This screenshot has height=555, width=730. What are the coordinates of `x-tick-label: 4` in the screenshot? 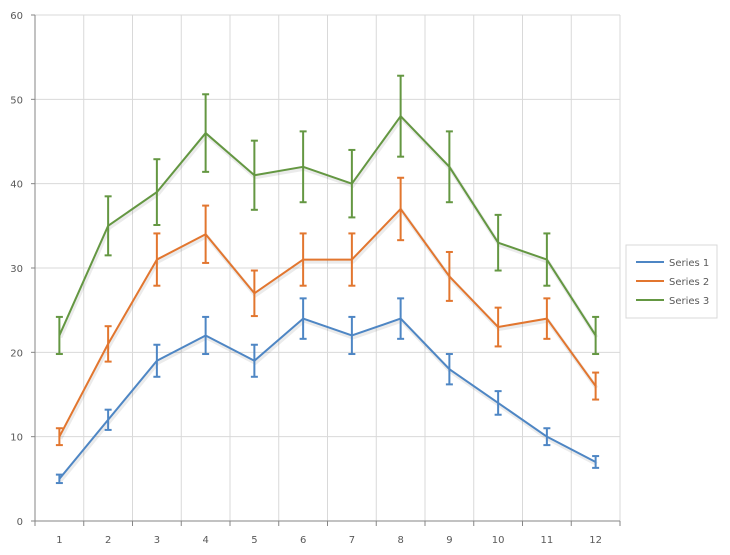 It's located at (205, 540).